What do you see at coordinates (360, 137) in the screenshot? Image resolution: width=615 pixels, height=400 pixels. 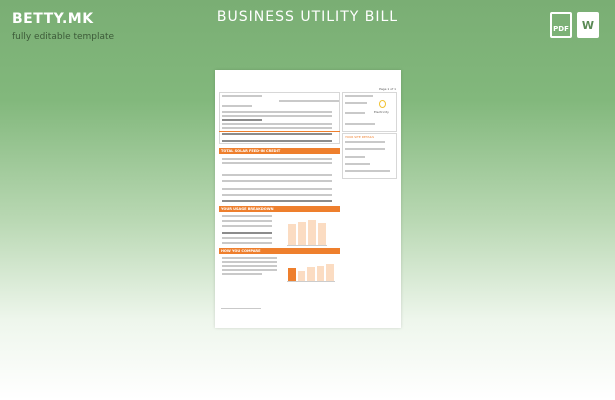 I see `site-details-title: YOUR SITE DETAILS` at bounding box center [360, 137].